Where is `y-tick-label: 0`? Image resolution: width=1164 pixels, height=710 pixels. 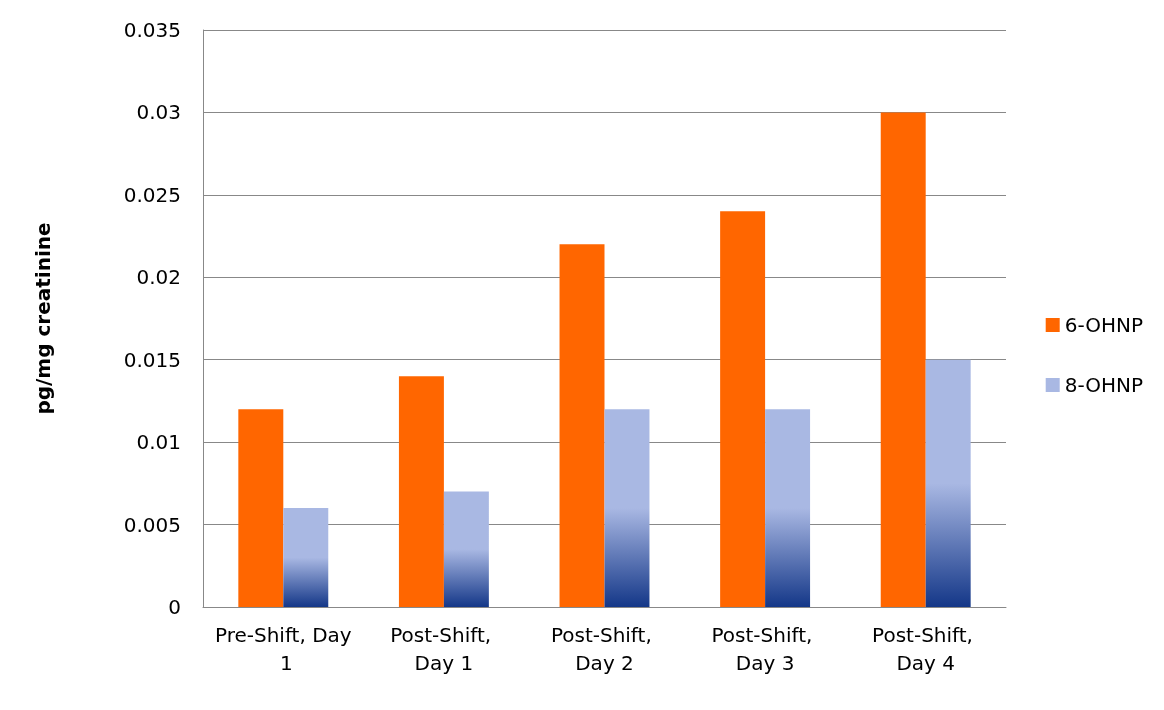
y-tick-label: 0 is located at coordinates (174, 607).